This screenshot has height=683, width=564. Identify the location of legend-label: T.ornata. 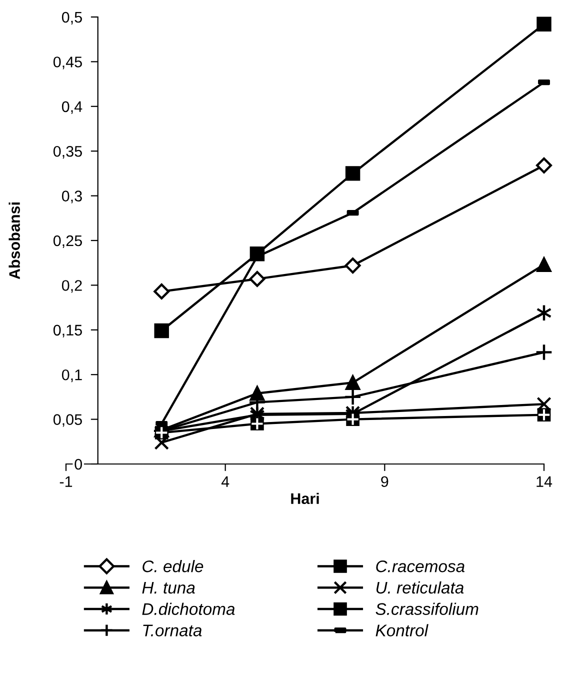
(172, 630).